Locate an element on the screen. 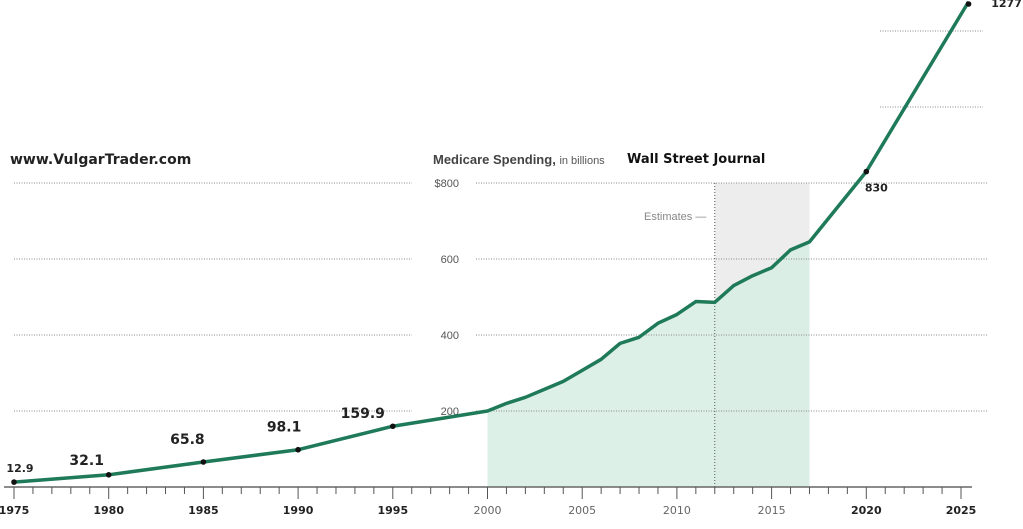 The width and height of the screenshot is (1023, 529). data-label: 830 is located at coordinates (876, 188).